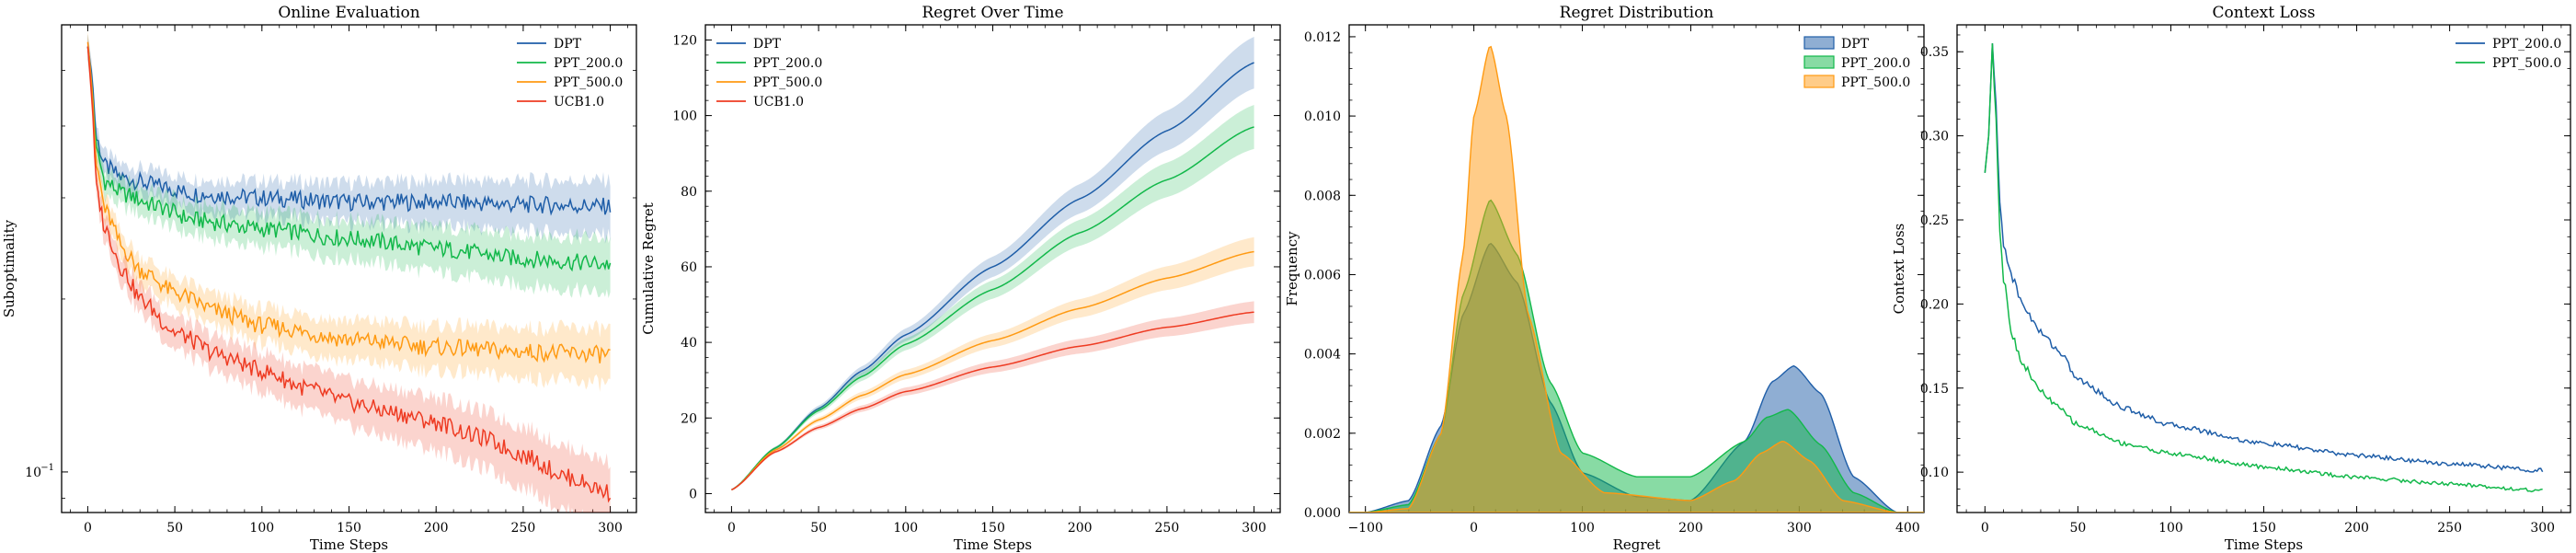  I want to click on y-tick-label: 60, so click(689, 267).